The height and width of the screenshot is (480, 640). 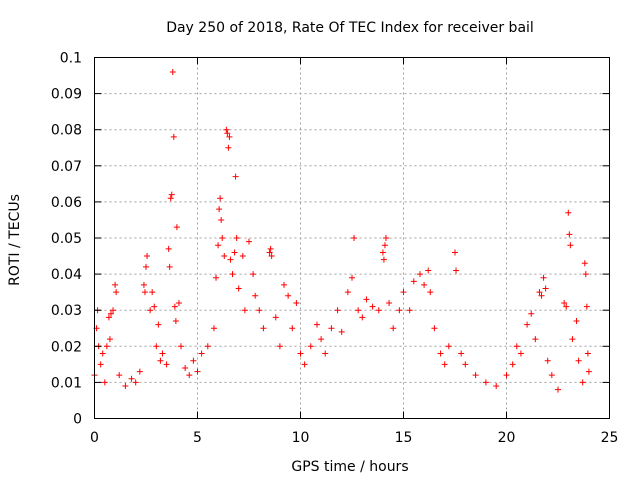 What do you see at coordinates (66, 131) in the screenshot?
I see `y-tick-label: 0.08` at bounding box center [66, 131].